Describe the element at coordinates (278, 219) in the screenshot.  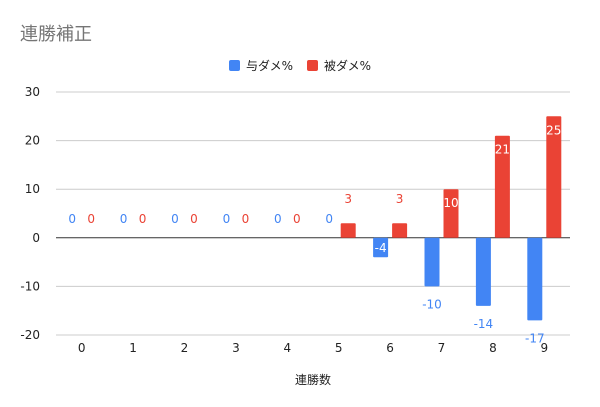
I see `data-label-series-1-4: 0` at that location.